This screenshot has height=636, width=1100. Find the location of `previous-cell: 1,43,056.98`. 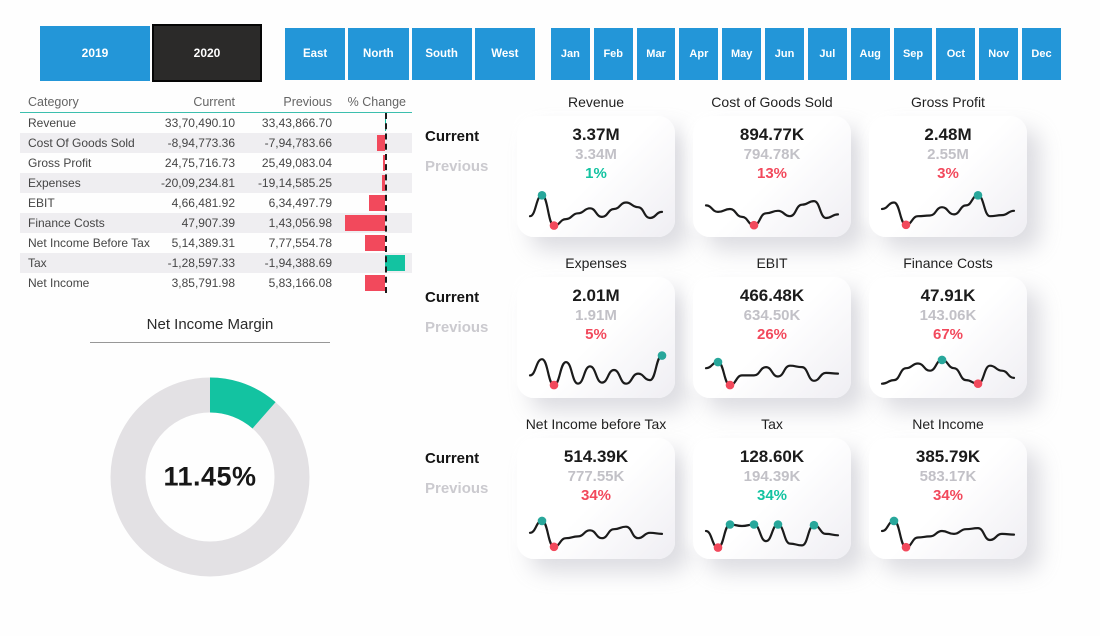

previous-cell: 1,43,056.98 is located at coordinates (300, 223).